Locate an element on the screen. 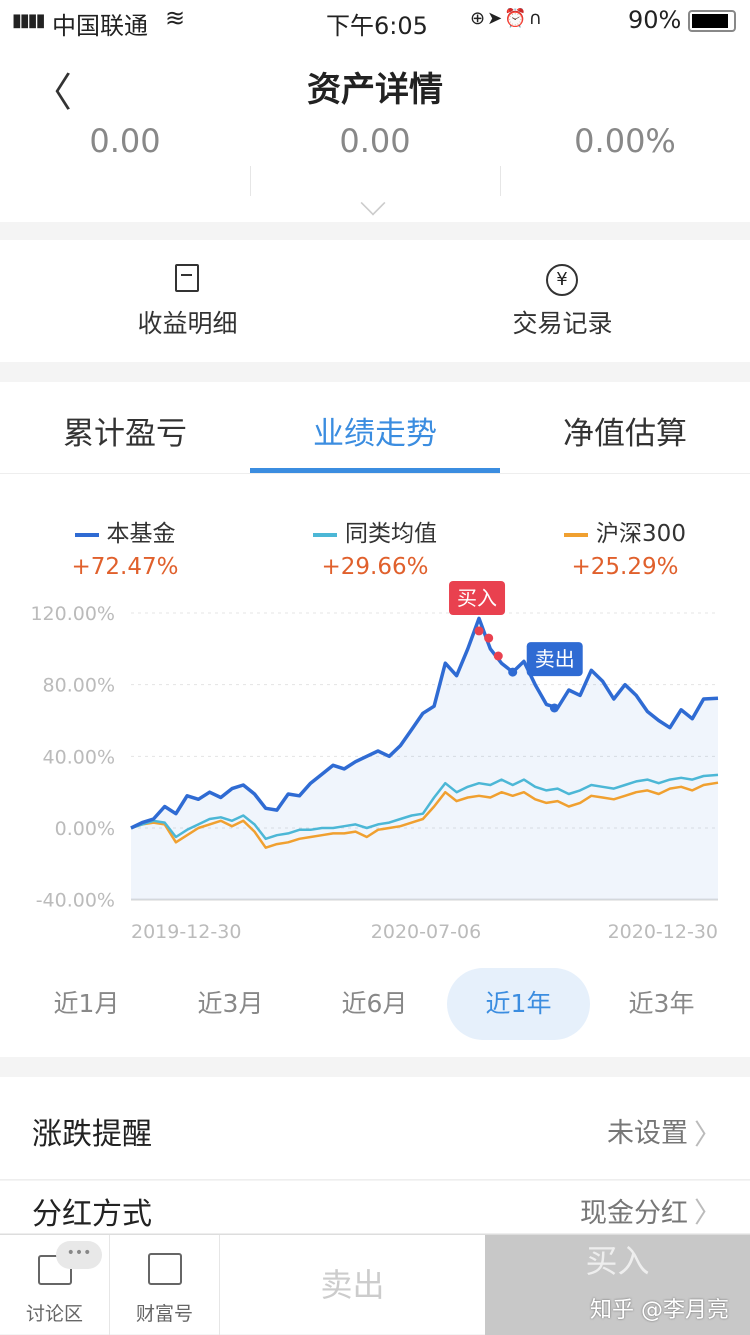  clock: 下午6:05 is located at coordinates (377, 26).